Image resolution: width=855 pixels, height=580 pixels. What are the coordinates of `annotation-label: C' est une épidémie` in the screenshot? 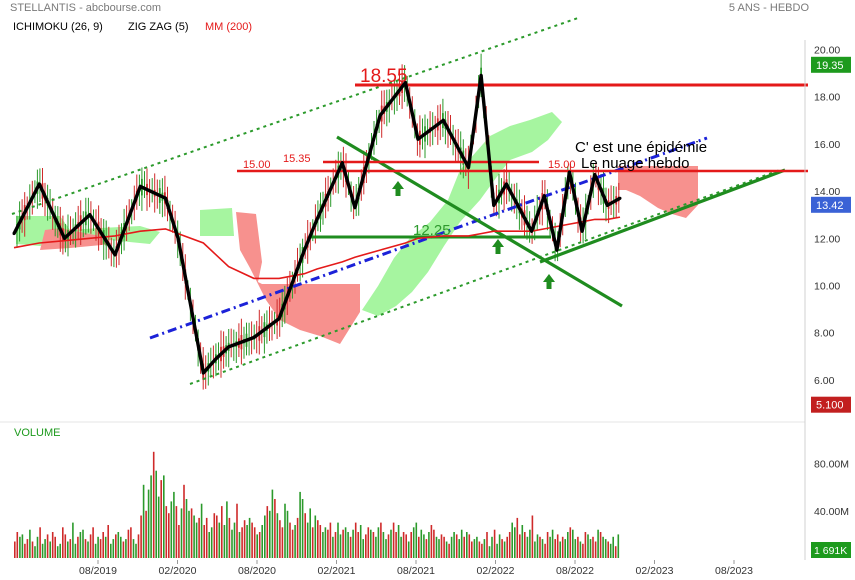 It's located at (641, 147).